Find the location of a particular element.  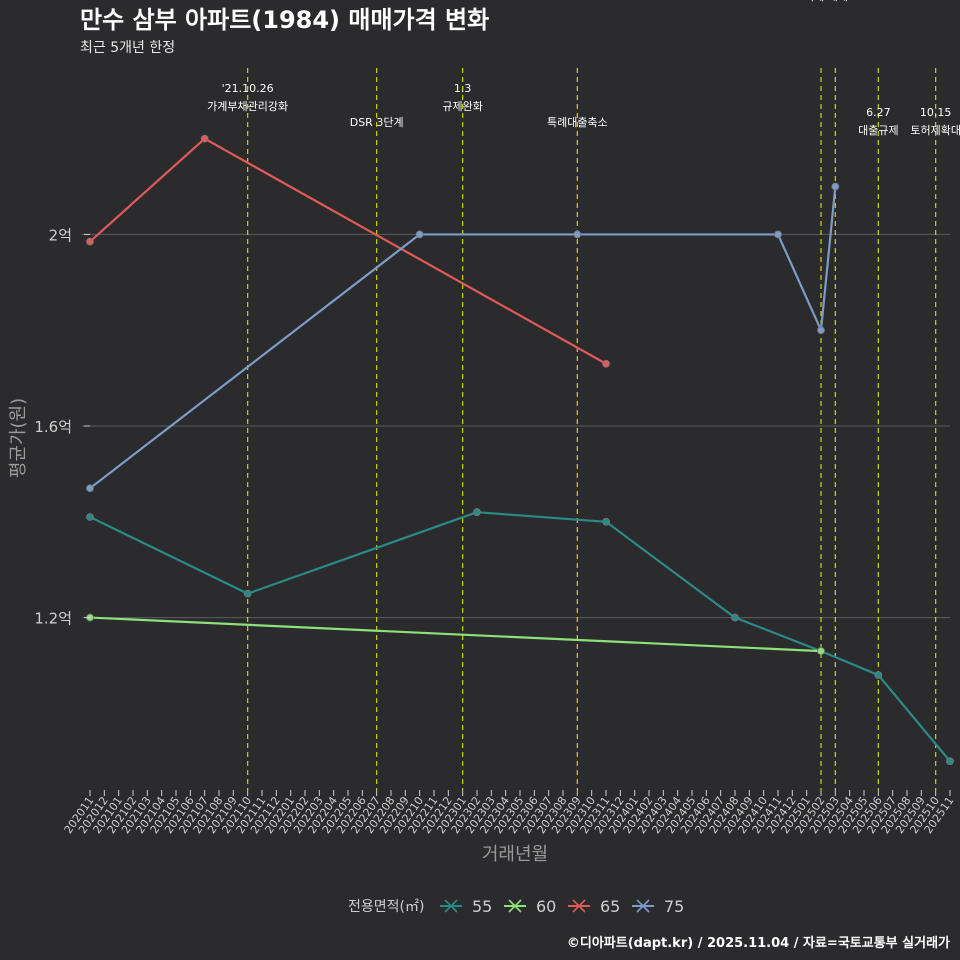

event-label-name: 토허제확대 is located at coordinates (935, 130).